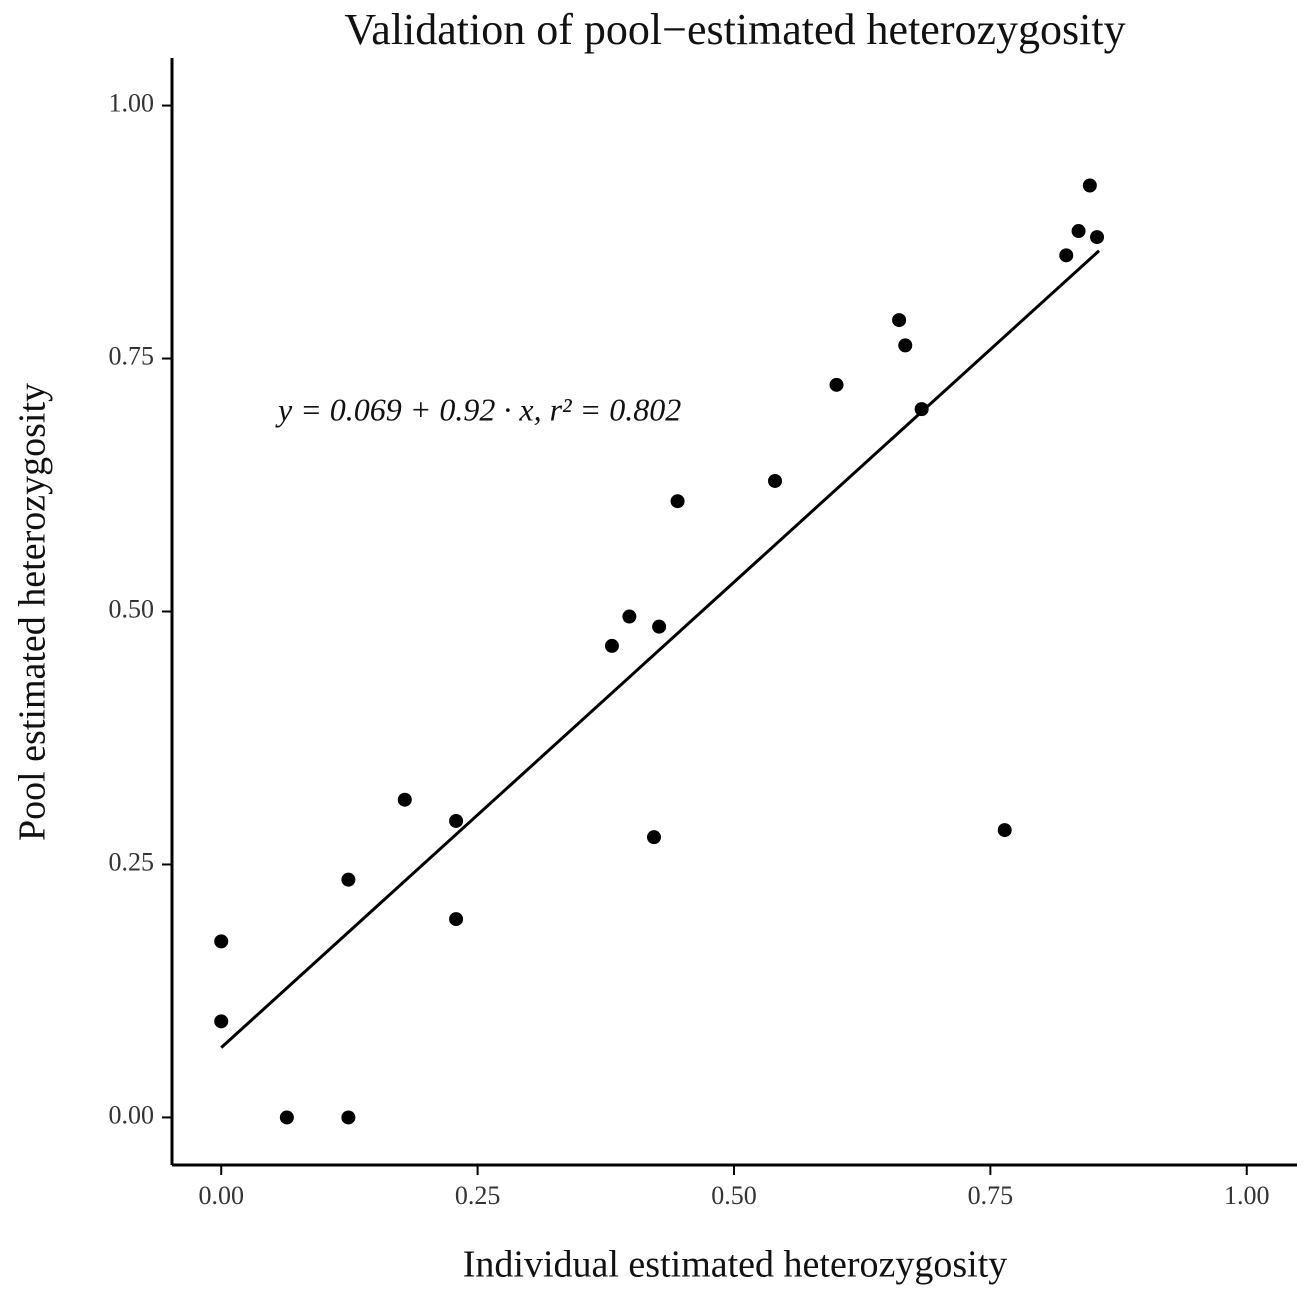  What do you see at coordinates (734, 1195) in the screenshot?
I see `x-tick-label: 0.50` at bounding box center [734, 1195].